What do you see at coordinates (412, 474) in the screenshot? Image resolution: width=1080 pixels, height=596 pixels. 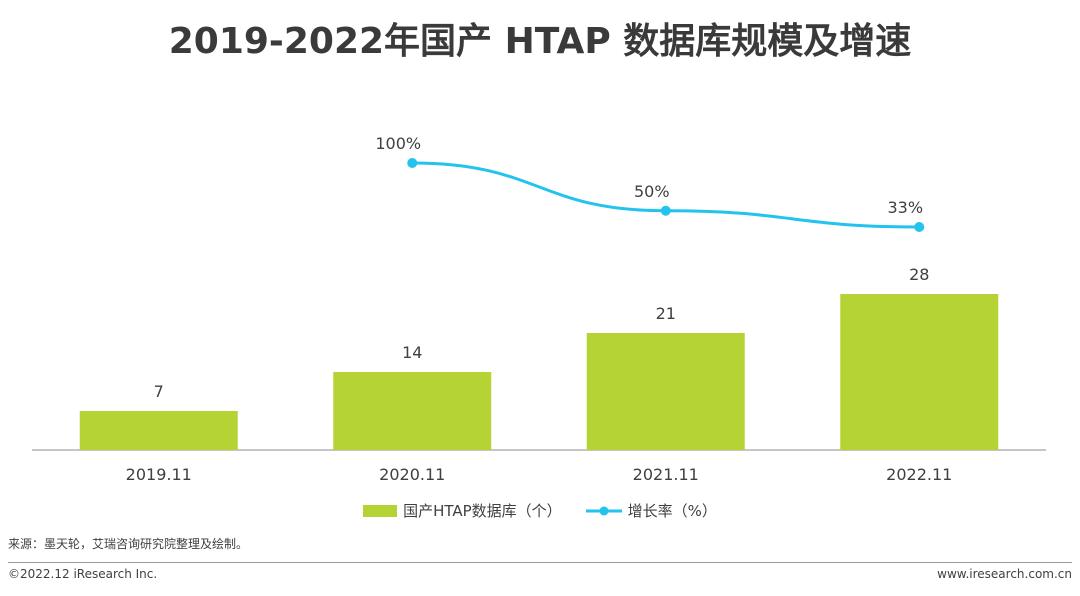 I see `x-tick-label: 2020.11` at bounding box center [412, 474].